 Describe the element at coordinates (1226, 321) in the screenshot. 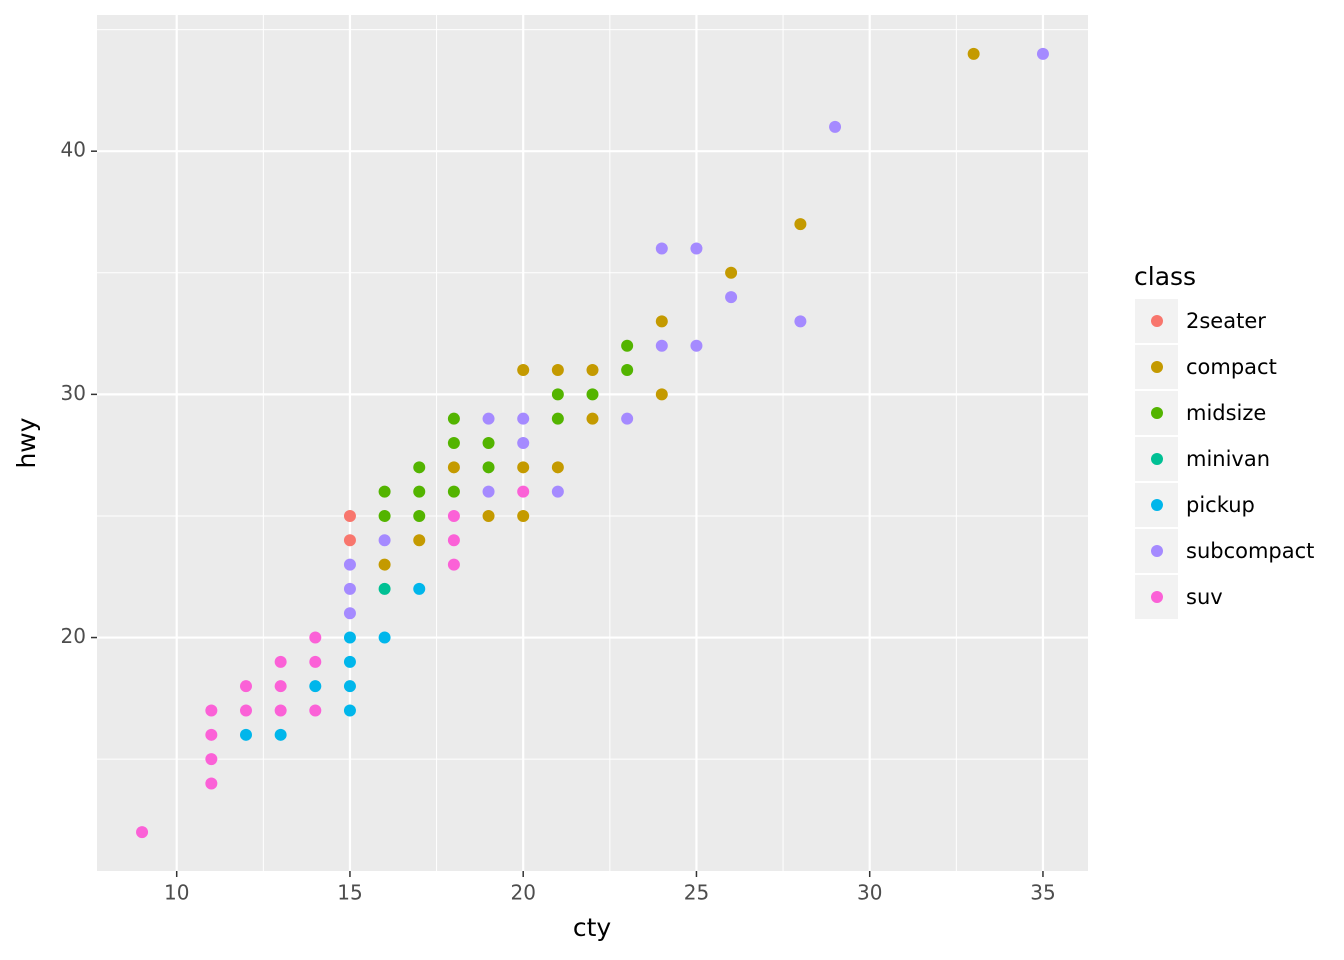

I see `legend-label: 2seater` at that location.